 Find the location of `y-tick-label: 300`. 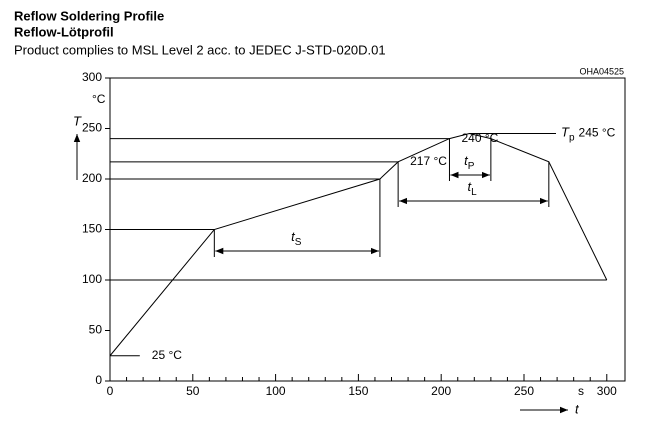

y-tick-label: 300 is located at coordinates (92, 77).